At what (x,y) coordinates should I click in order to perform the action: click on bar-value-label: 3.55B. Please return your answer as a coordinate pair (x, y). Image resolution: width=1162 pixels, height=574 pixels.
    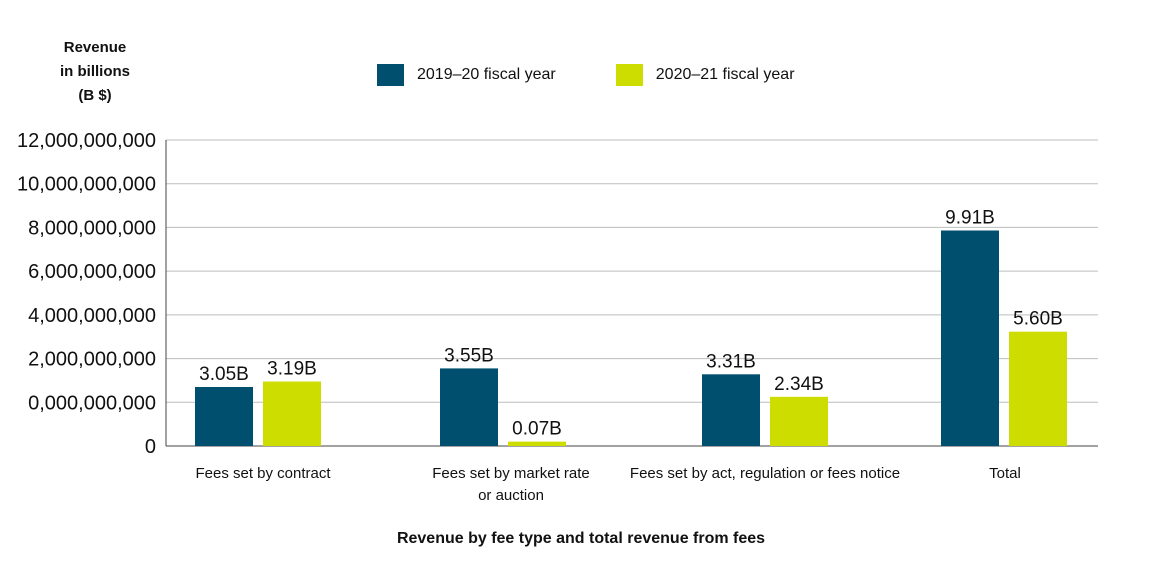
    Looking at the image, I should click on (469, 355).